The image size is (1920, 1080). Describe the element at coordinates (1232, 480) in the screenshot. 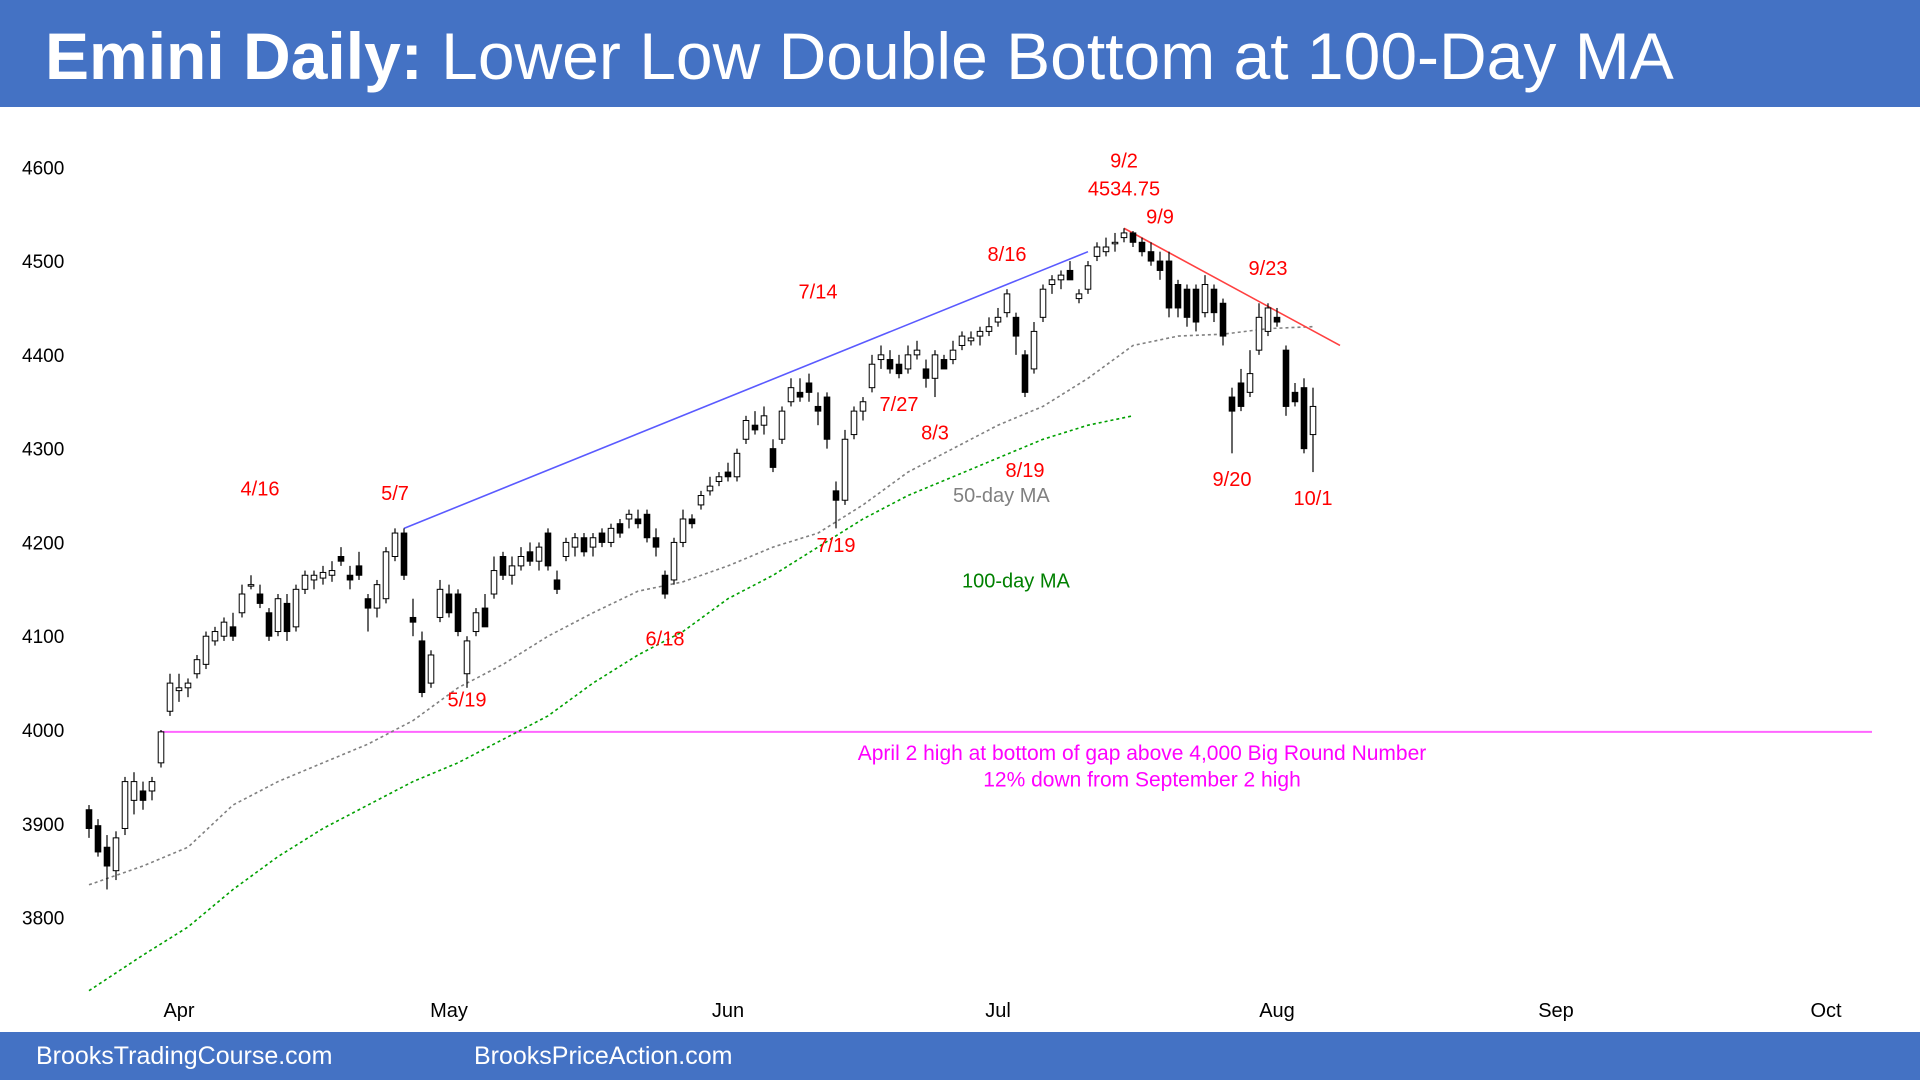

I see `date-annotation: 9/20` at that location.